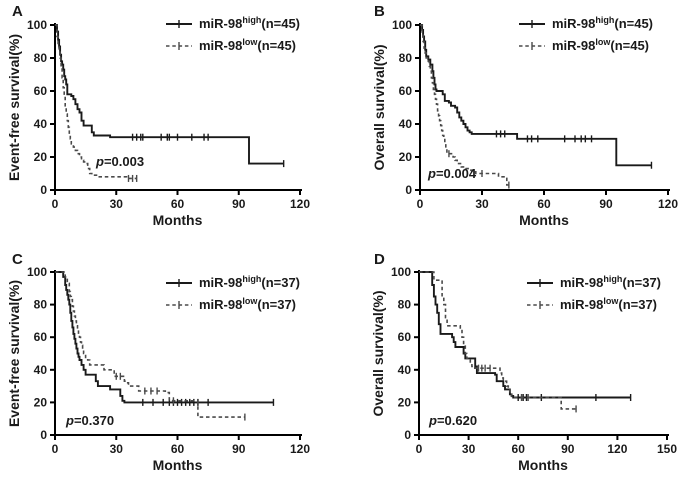 The image size is (683, 481). I want to click on p-value-number: =0.620, so click(457, 420).